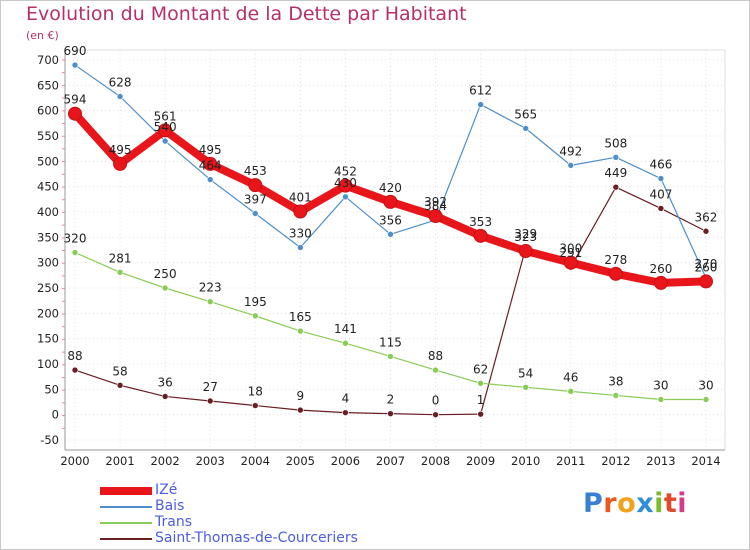 This screenshot has width=750, height=550. Describe the element at coordinates (570, 253) in the screenshot. I see `data-label-saint-thomas: 291` at that location.